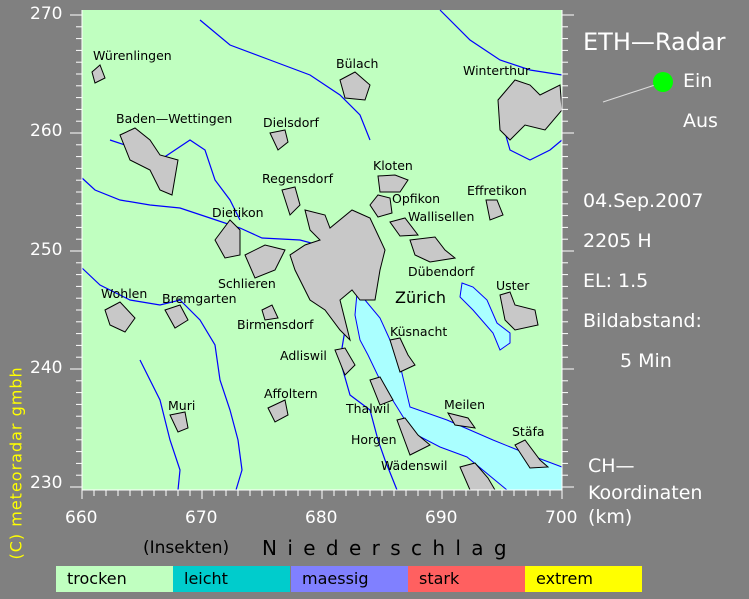 Image resolution: width=749 pixels, height=599 pixels. What do you see at coordinates (404, 227) in the screenshot?
I see `town-area-wallisellen` at bounding box center [404, 227].